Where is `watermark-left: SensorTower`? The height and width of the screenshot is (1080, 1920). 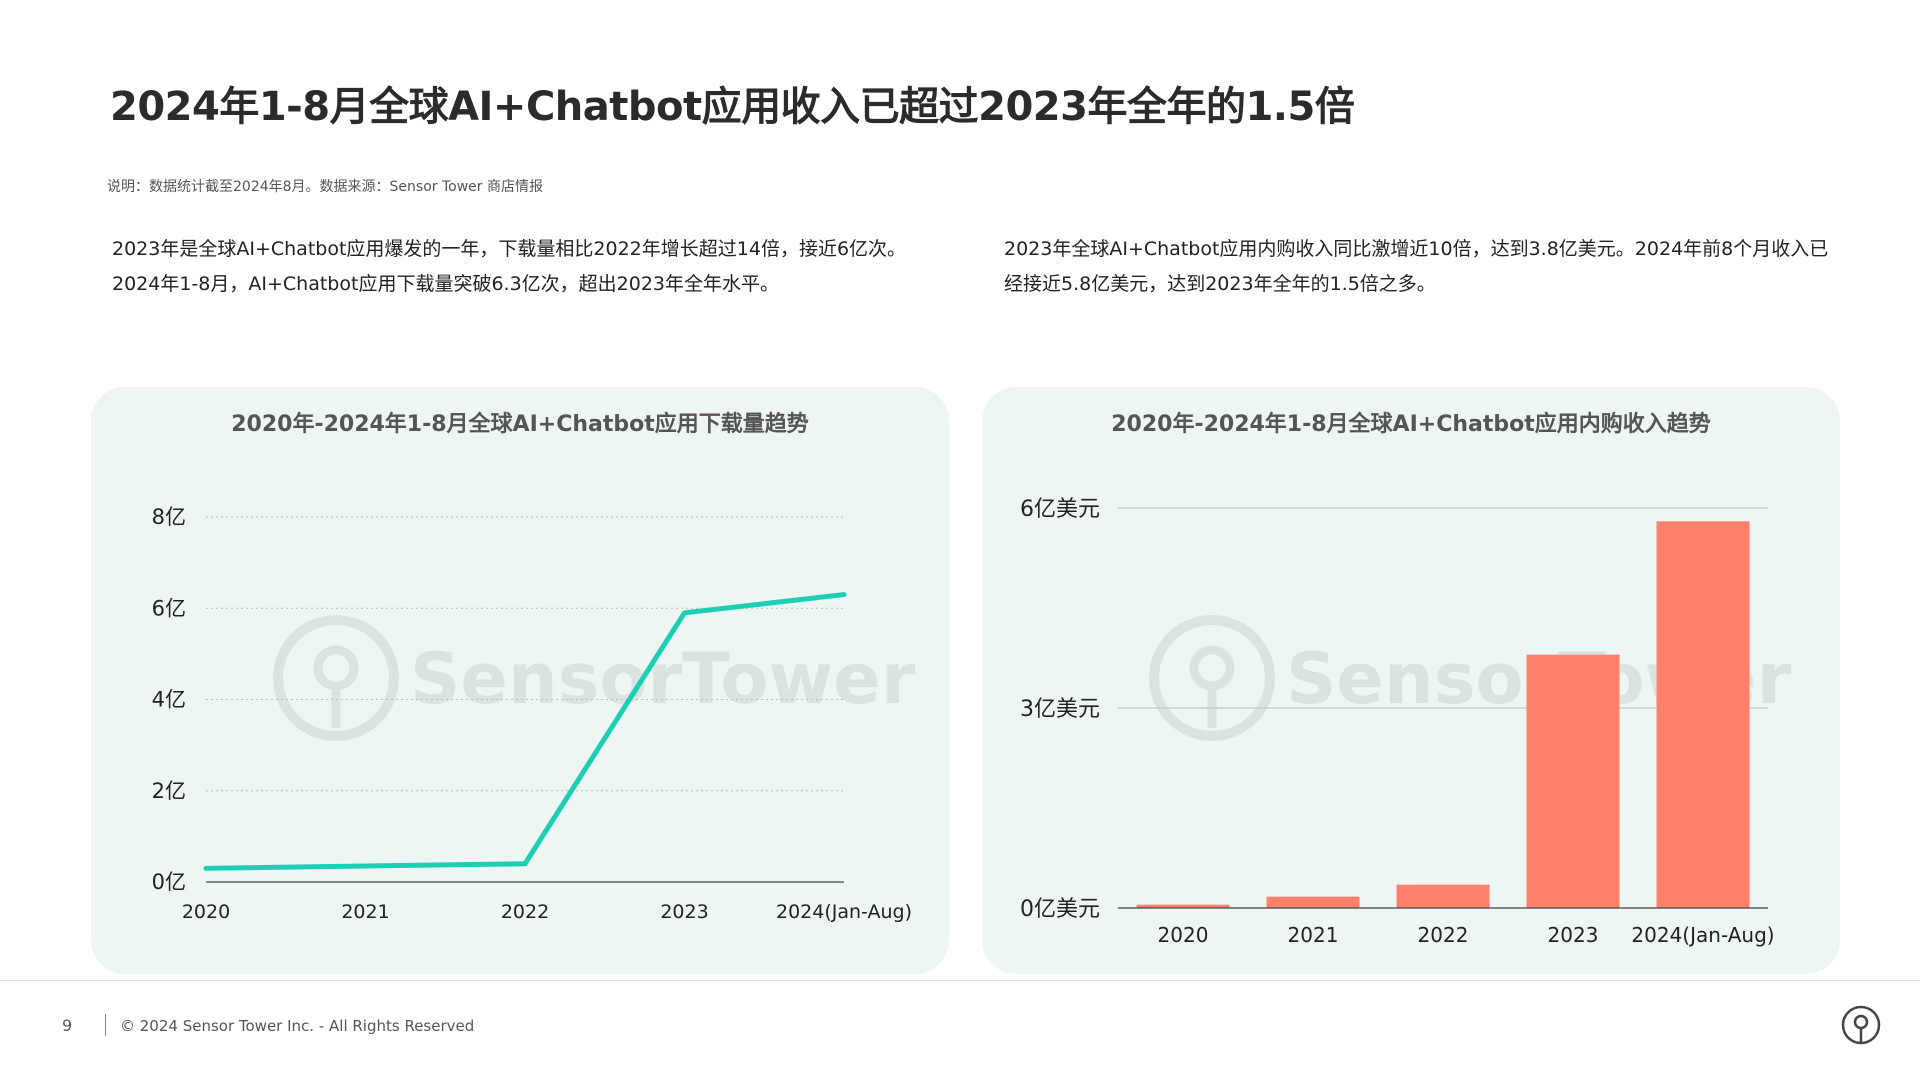
watermark-left: SensorTower is located at coordinates (594, 678).